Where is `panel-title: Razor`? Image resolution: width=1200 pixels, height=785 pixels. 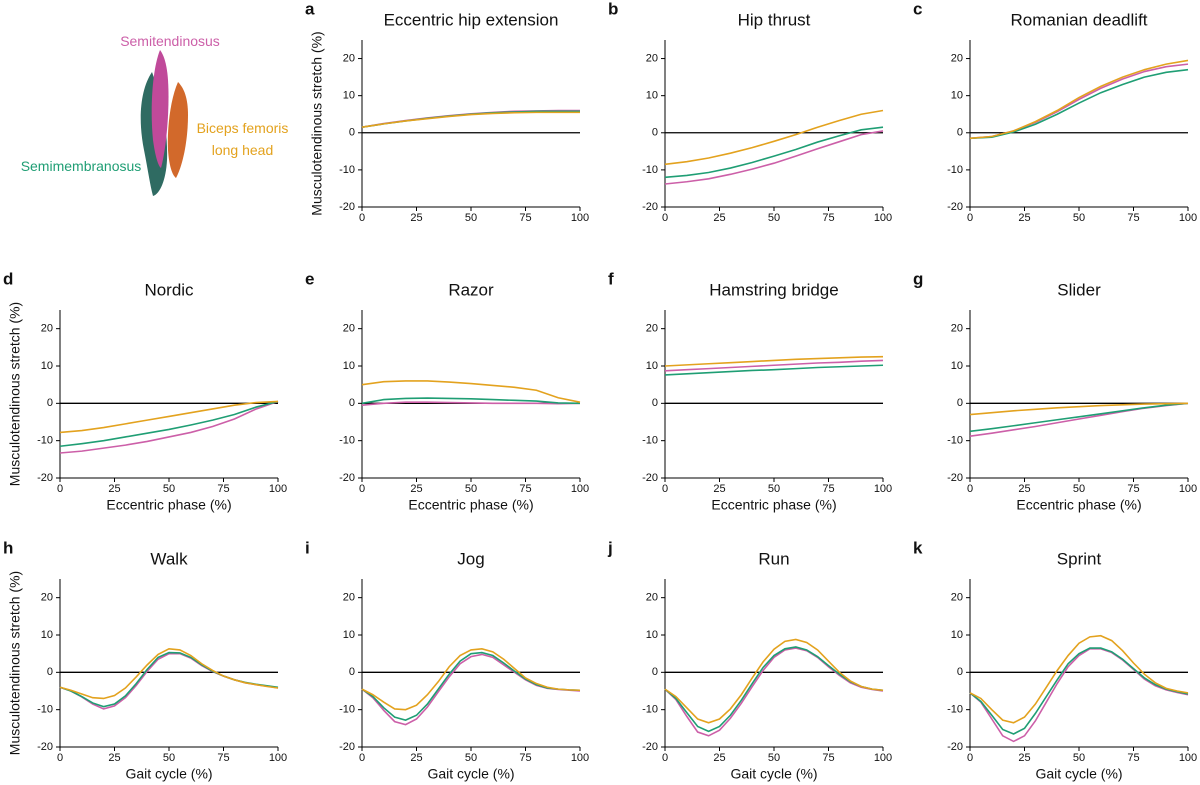 panel-title: Razor is located at coordinates (471, 289).